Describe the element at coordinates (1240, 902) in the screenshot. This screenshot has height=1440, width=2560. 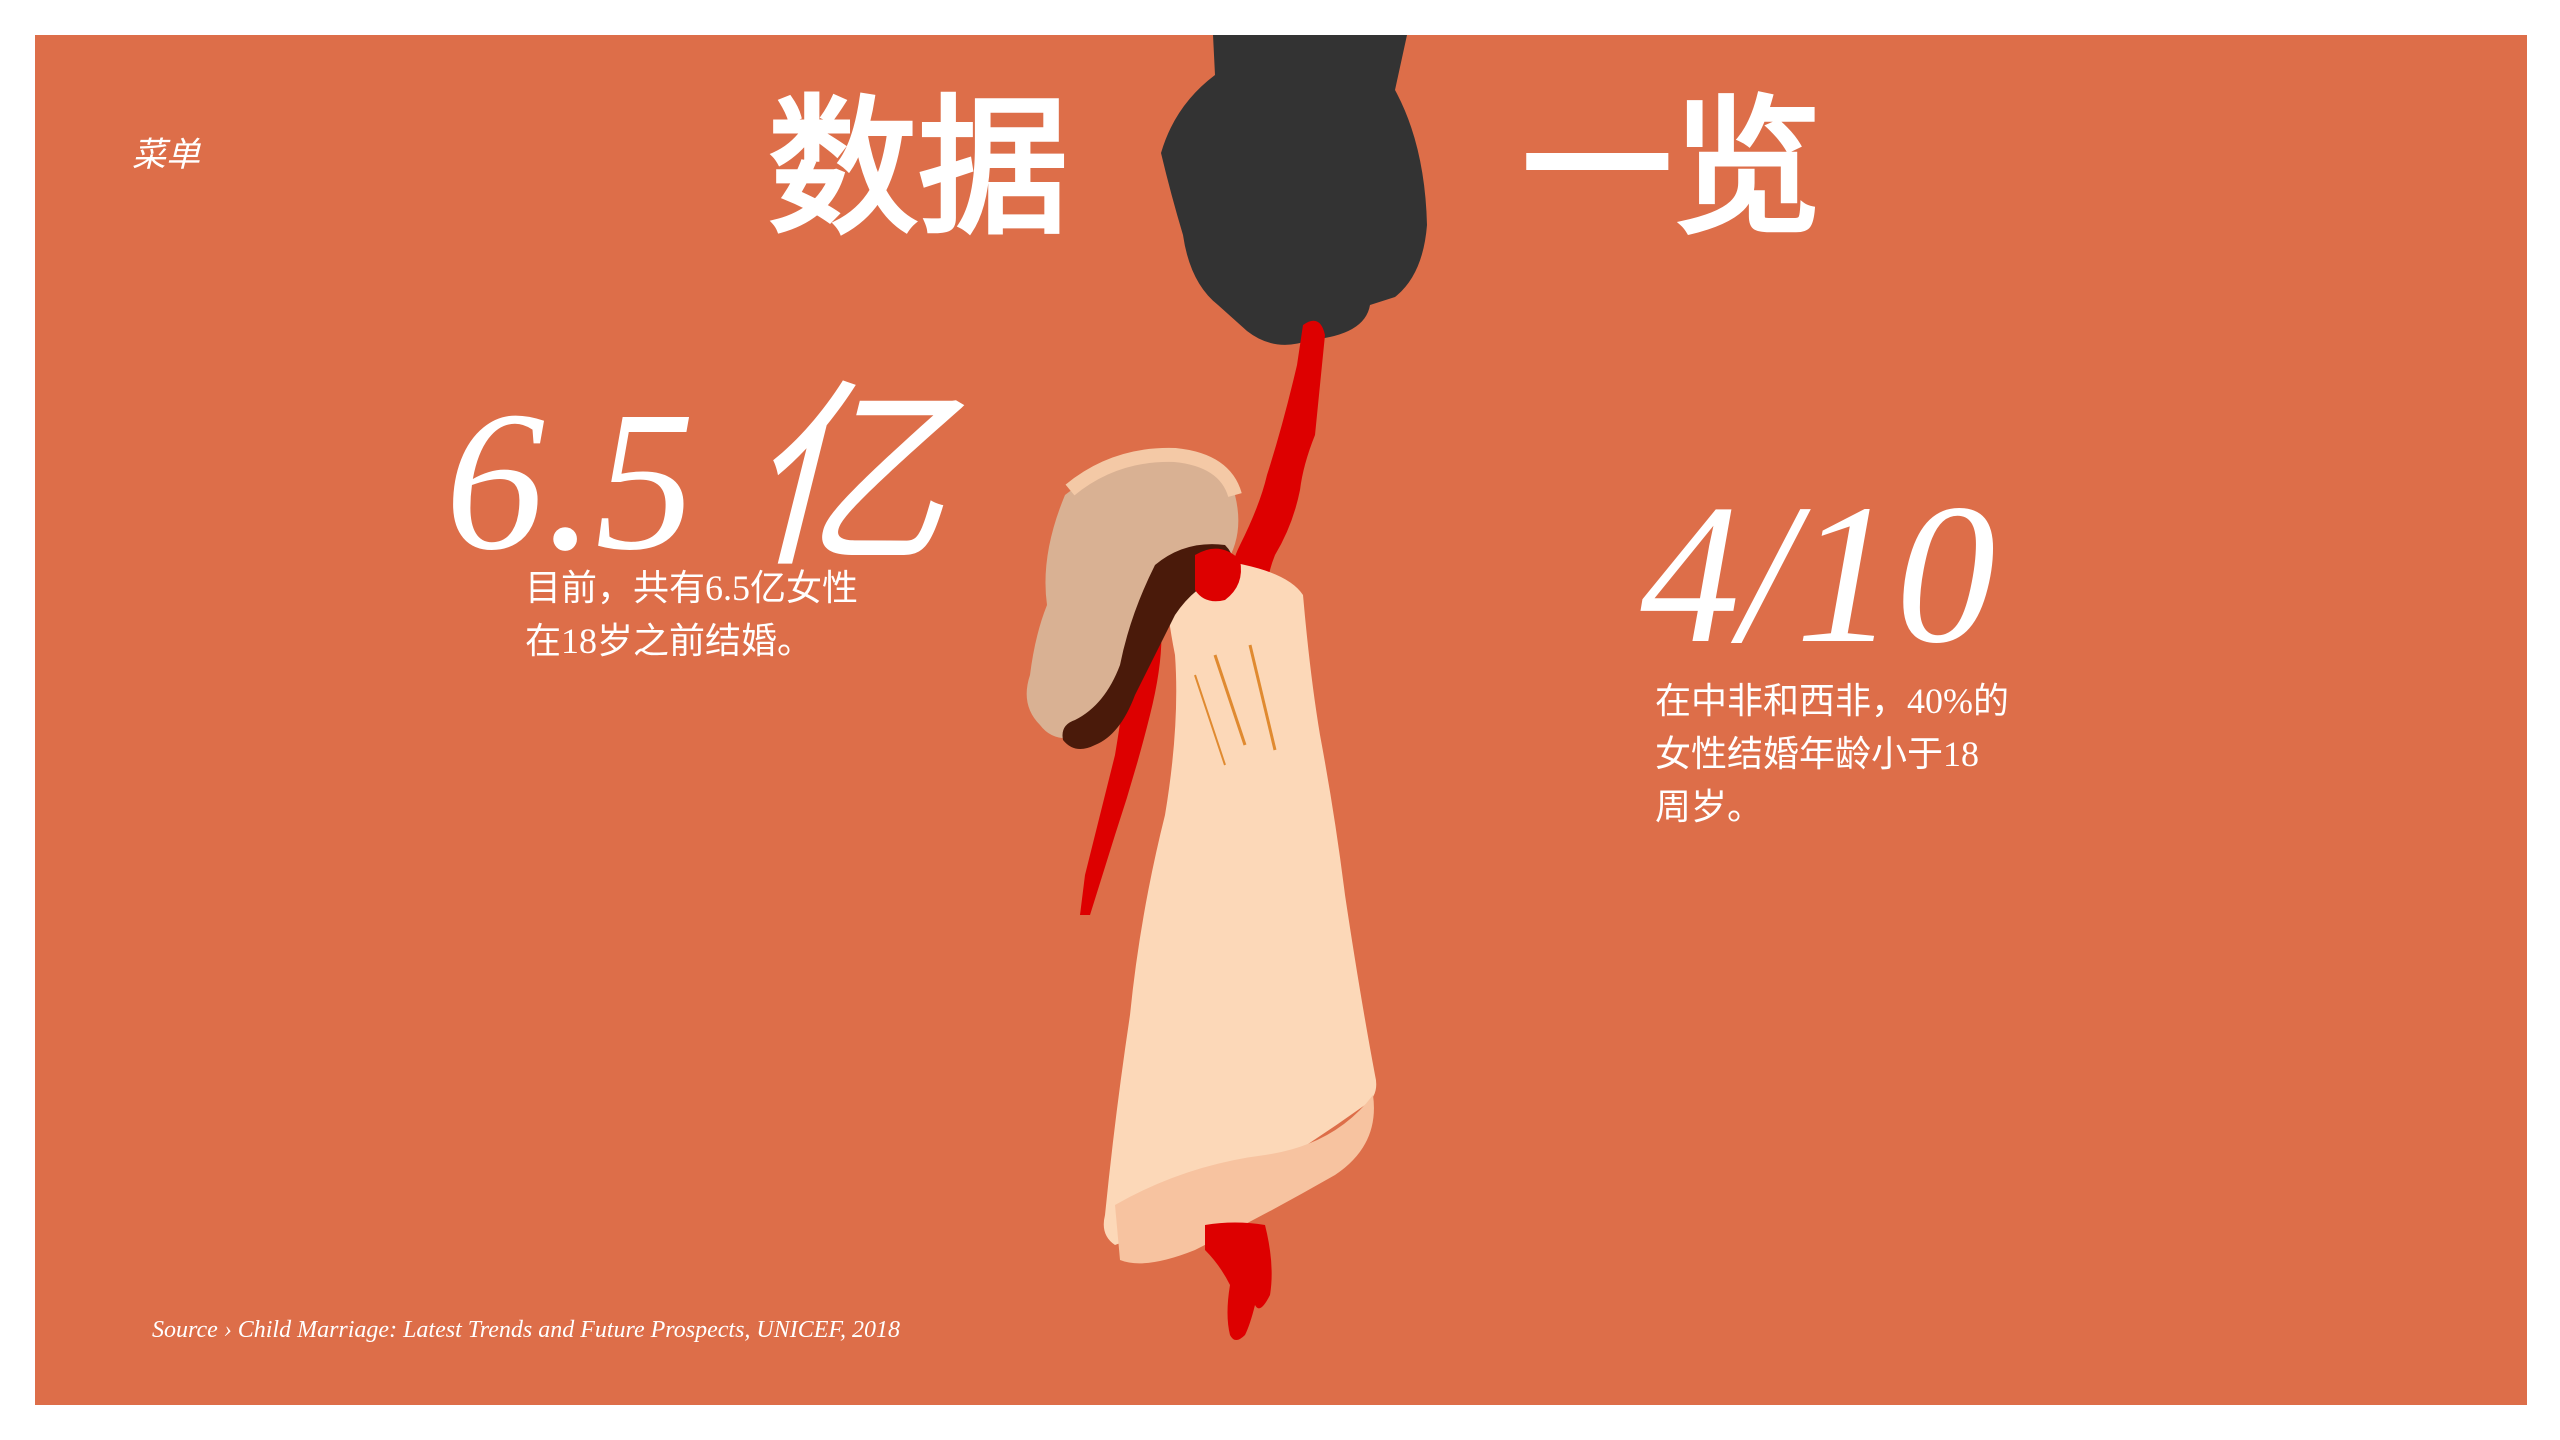
I see `girl-dress-icon` at that location.